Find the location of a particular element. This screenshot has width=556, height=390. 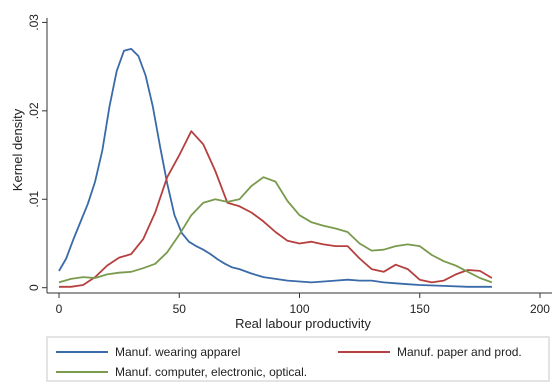

y-tick-label: .03 is located at coordinates (34, 22).